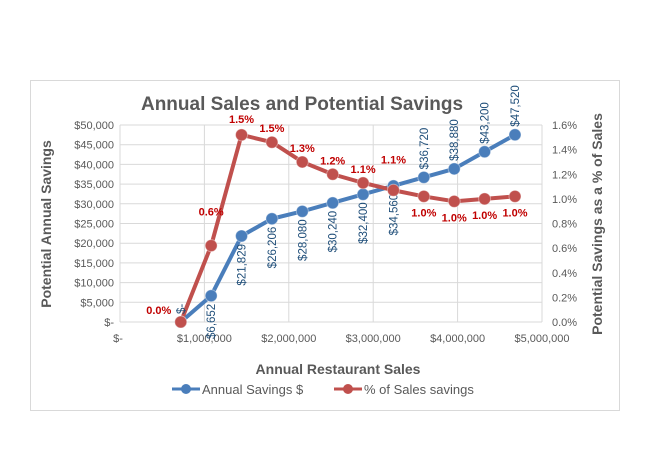 Image resolution: width=650 pixels, height=470 pixels. I want to click on x-tick-label: $4,000,000, so click(457, 339).